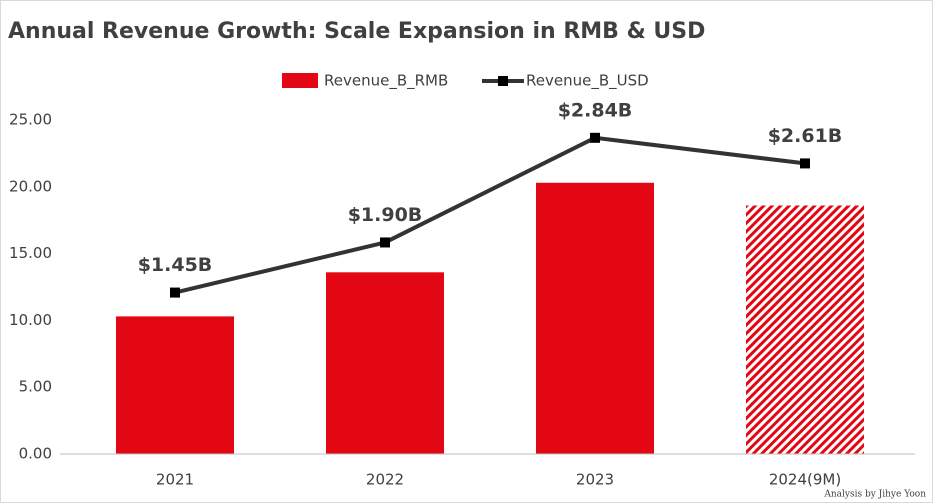  Describe the element at coordinates (874, 495) in the screenshot. I see `footnote: Analysis by Jihye Yoon` at that location.